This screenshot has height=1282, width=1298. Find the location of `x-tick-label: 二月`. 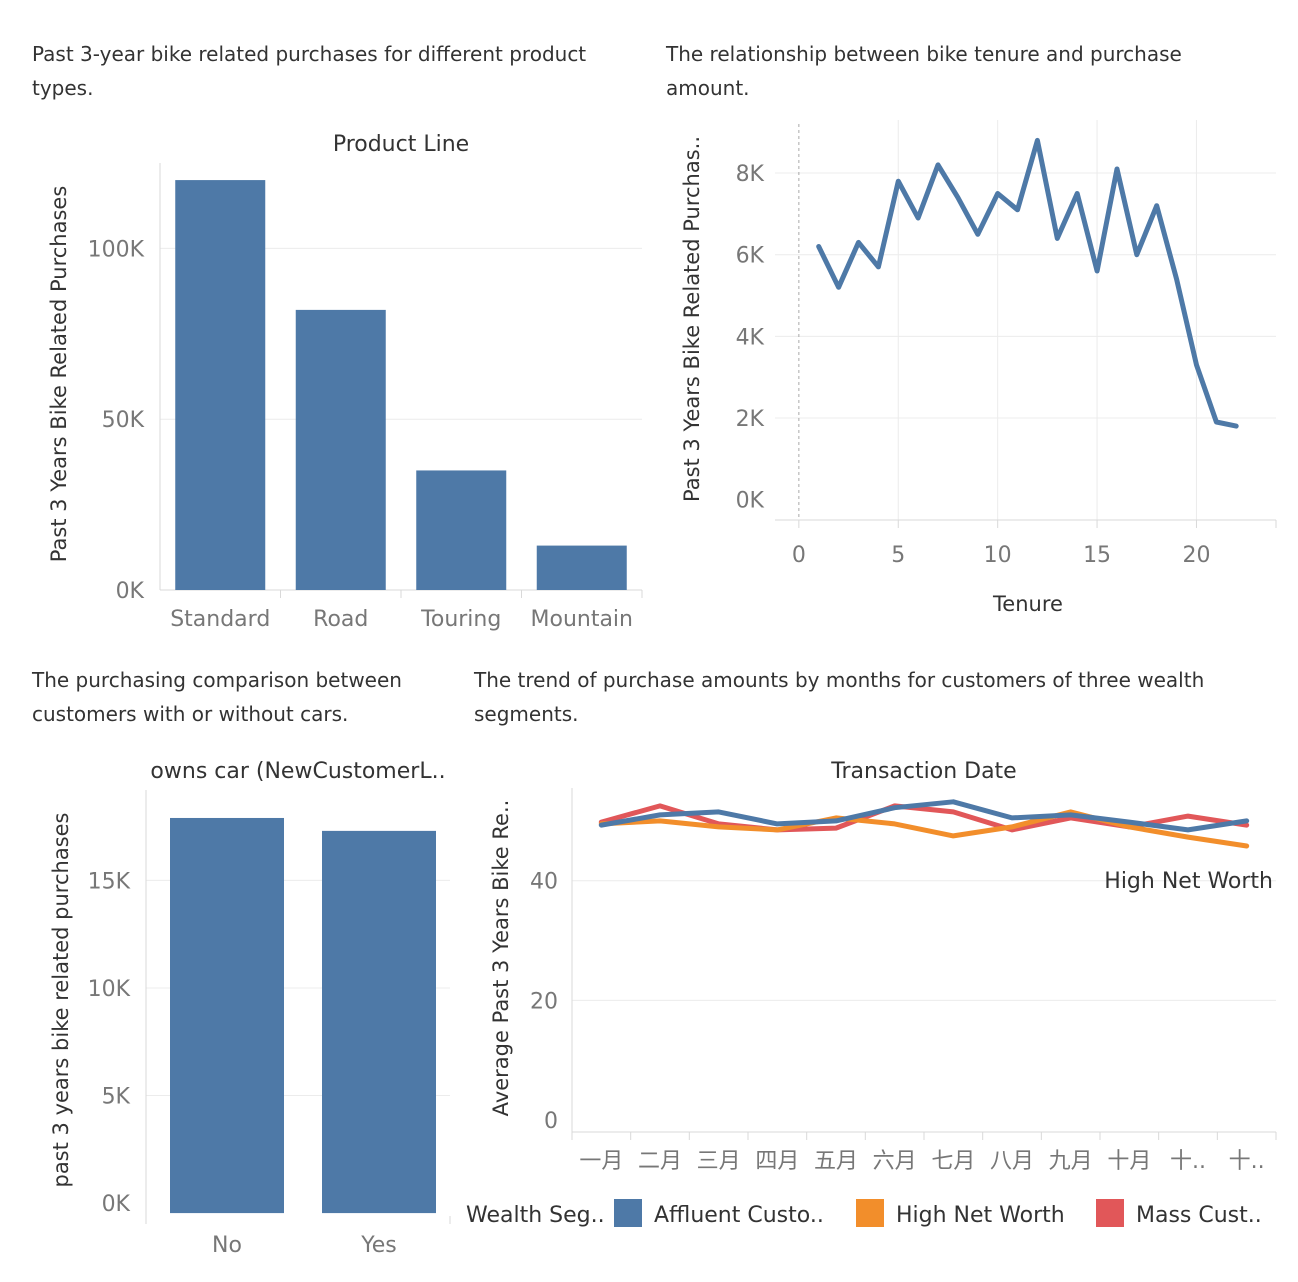

x-tick-label: 二月 is located at coordinates (660, 1161).